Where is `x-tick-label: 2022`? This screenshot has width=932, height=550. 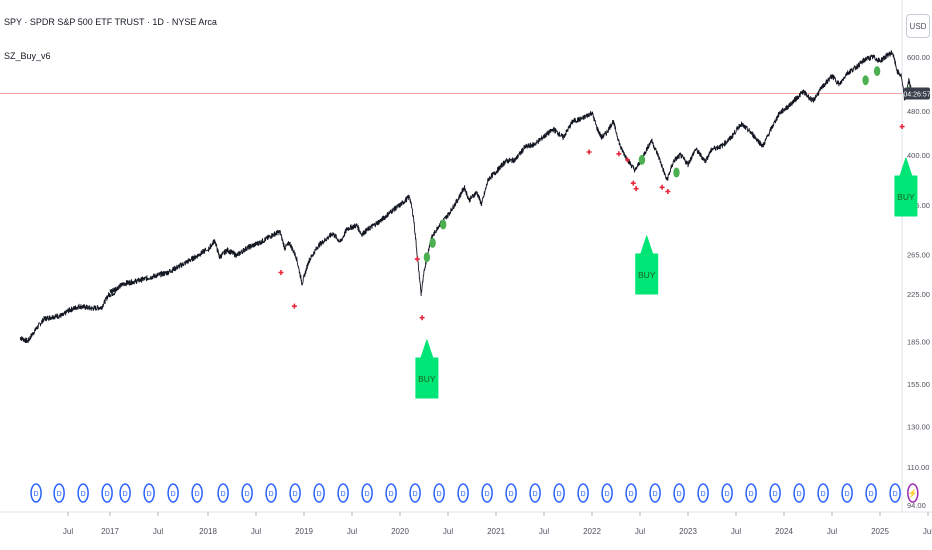 x-tick-label: 2022 is located at coordinates (592, 531).